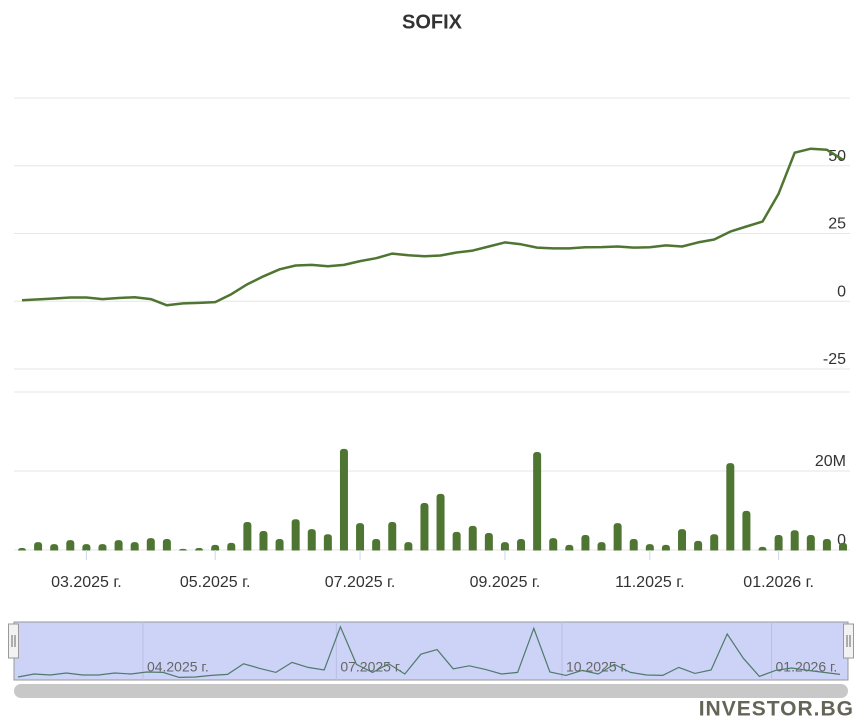 The width and height of the screenshot is (864, 725). Describe the element at coordinates (505, 582) in the screenshot. I see `x-tick-label: 09.2025 г.` at that location.